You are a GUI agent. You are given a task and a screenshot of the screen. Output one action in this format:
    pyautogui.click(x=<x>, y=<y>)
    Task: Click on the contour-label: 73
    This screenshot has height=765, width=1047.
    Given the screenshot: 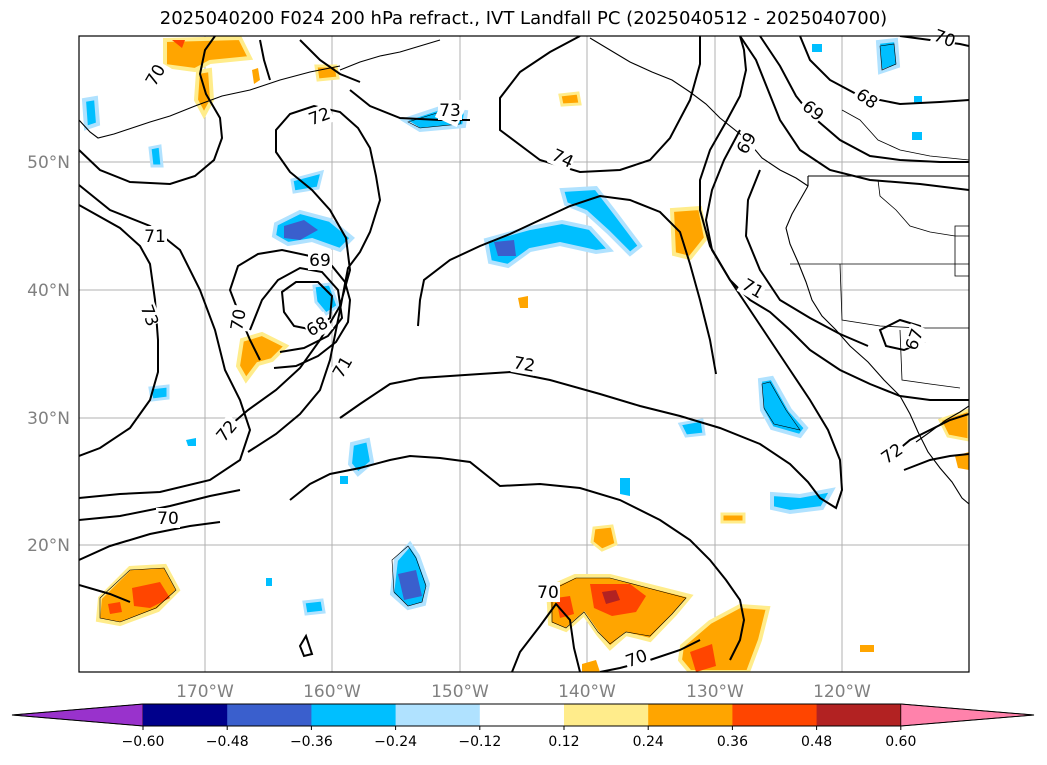 What is the action you would take?
    pyautogui.click(x=450, y=111)
    